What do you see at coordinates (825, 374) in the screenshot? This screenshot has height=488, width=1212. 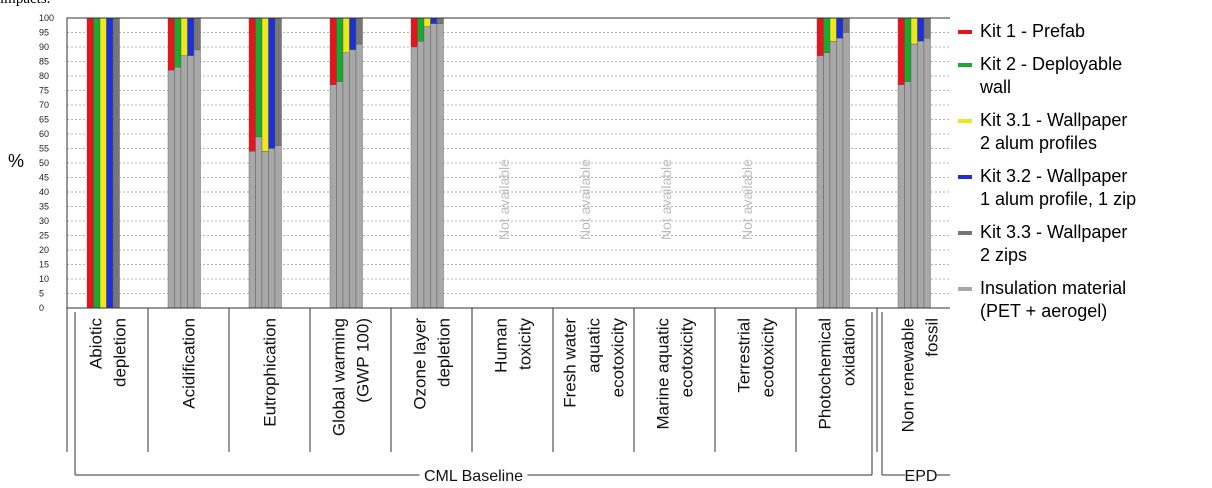 I see `category-label: Photochemical` at bounding box center [825, 374].